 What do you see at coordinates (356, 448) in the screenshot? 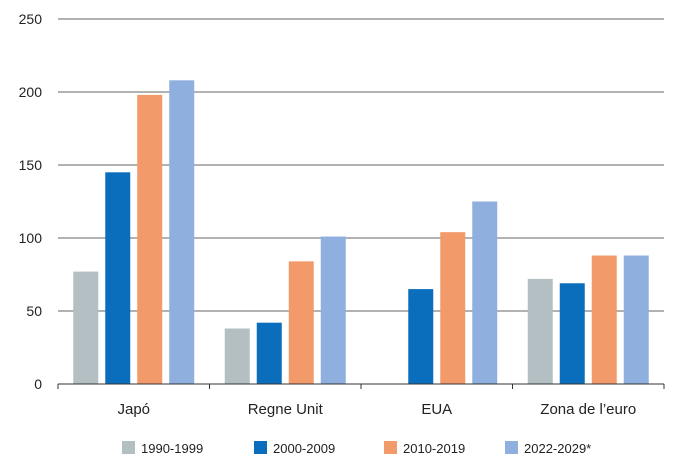
I see `legend: 1990-1999 2000-2009 2010-2019 2022-2029*` at bounding box center [356, 448].